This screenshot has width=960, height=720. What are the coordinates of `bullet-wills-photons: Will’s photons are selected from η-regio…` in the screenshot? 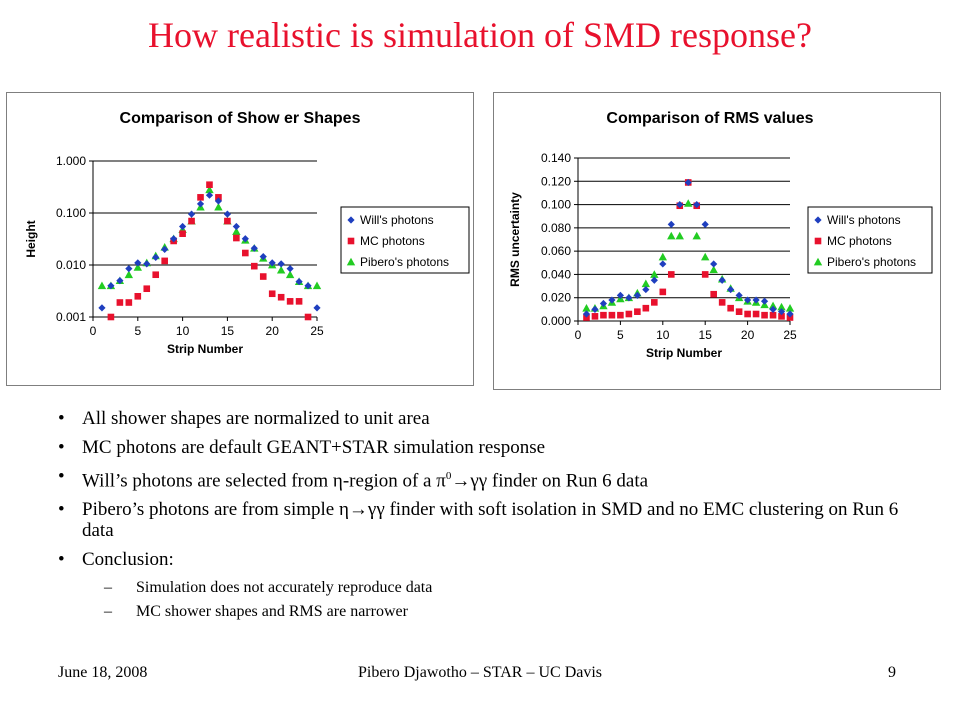 It's located at (488, 478).